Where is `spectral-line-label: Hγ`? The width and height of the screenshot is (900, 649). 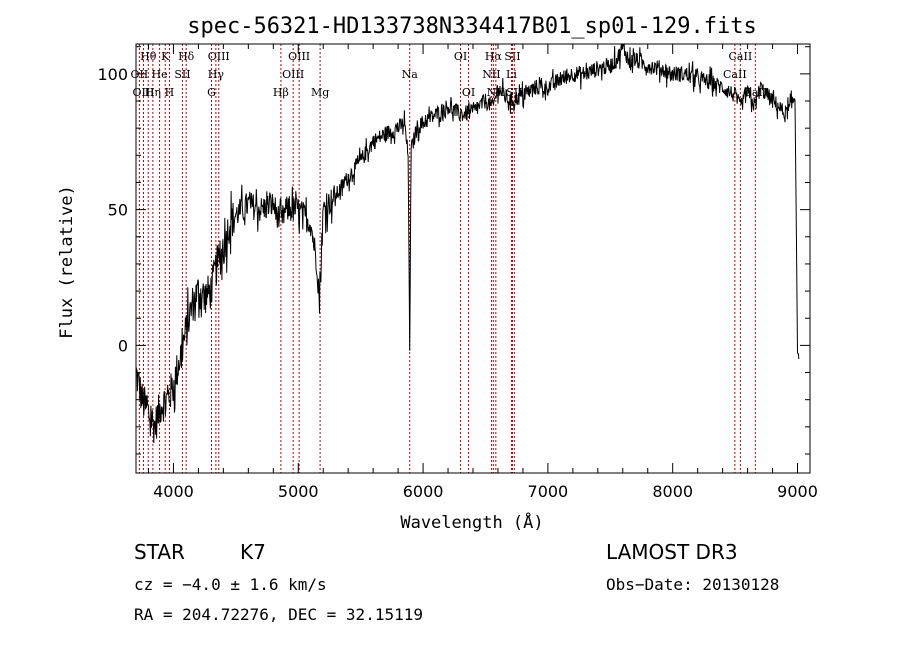 spectral-line-label: Hγ is located at coordinates (216, 74).